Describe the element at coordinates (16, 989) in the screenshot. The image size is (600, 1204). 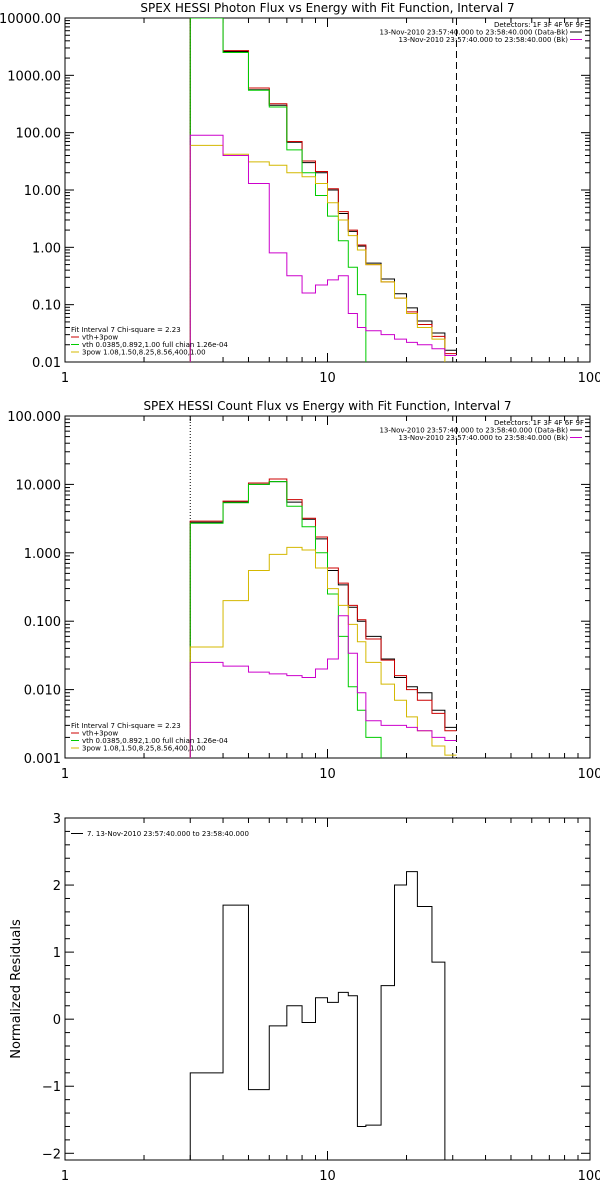
I see `y-axis-label: Normalized Residuals` at that location.